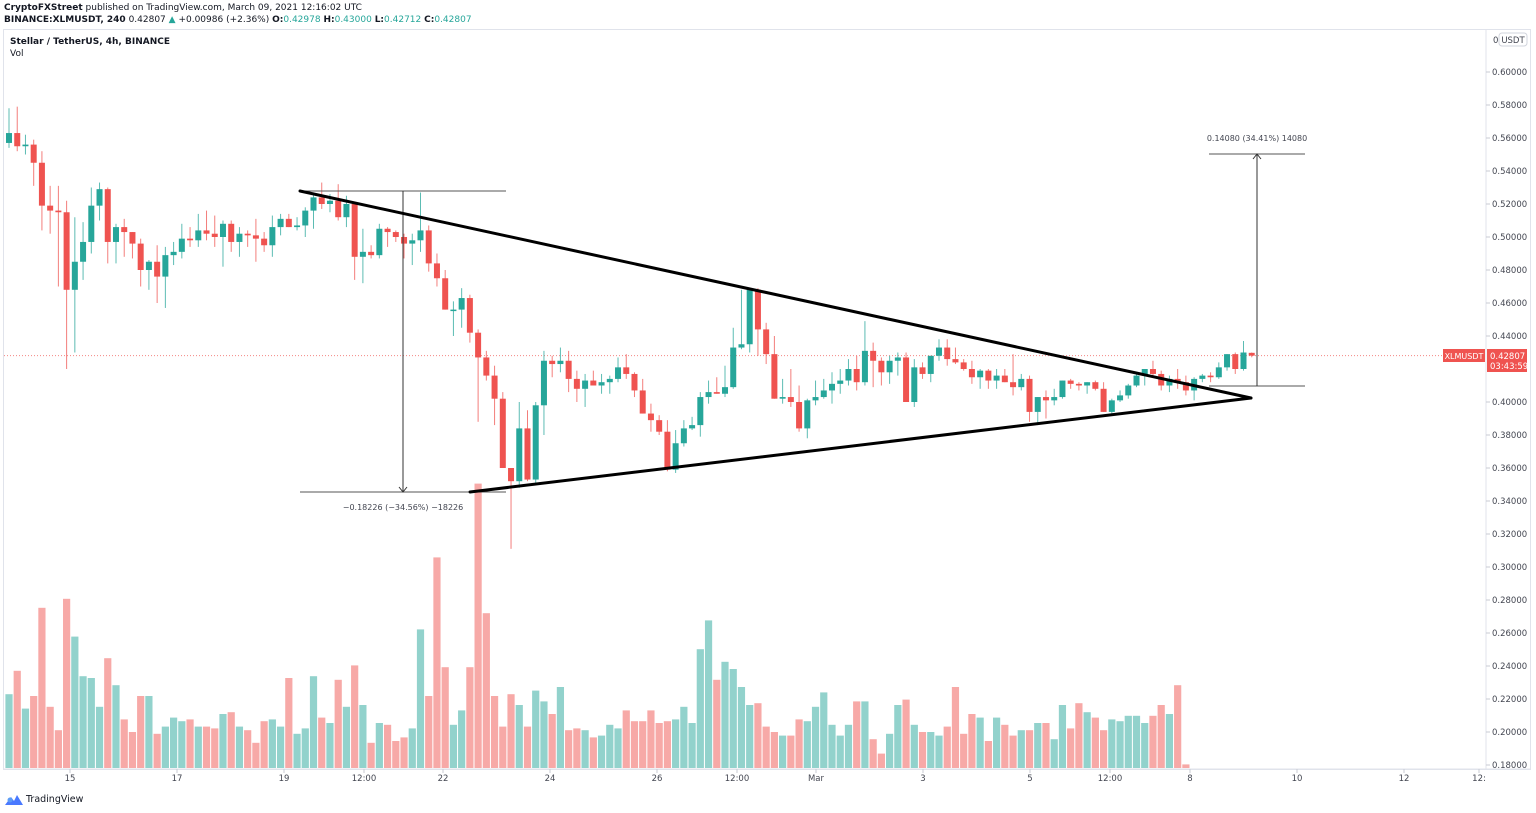 The width and height of the screenshot is (1536, 813). I want to click on time-tick-label: 19, so click(284, 779).